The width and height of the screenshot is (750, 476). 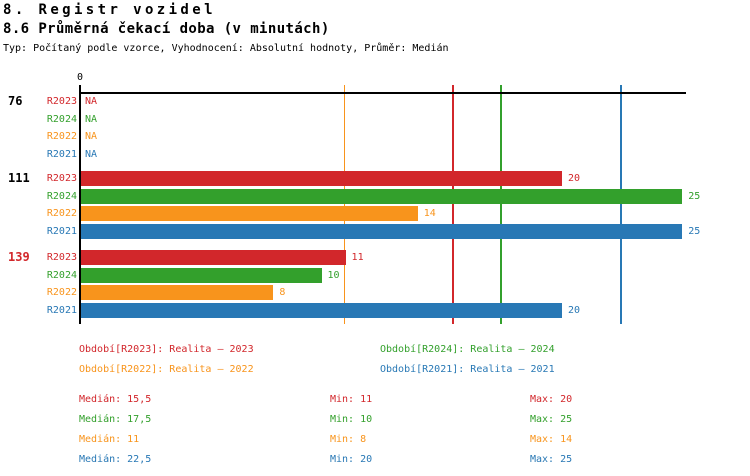 I want to click on median-gridline-r2022, so click(x=344, y=204).